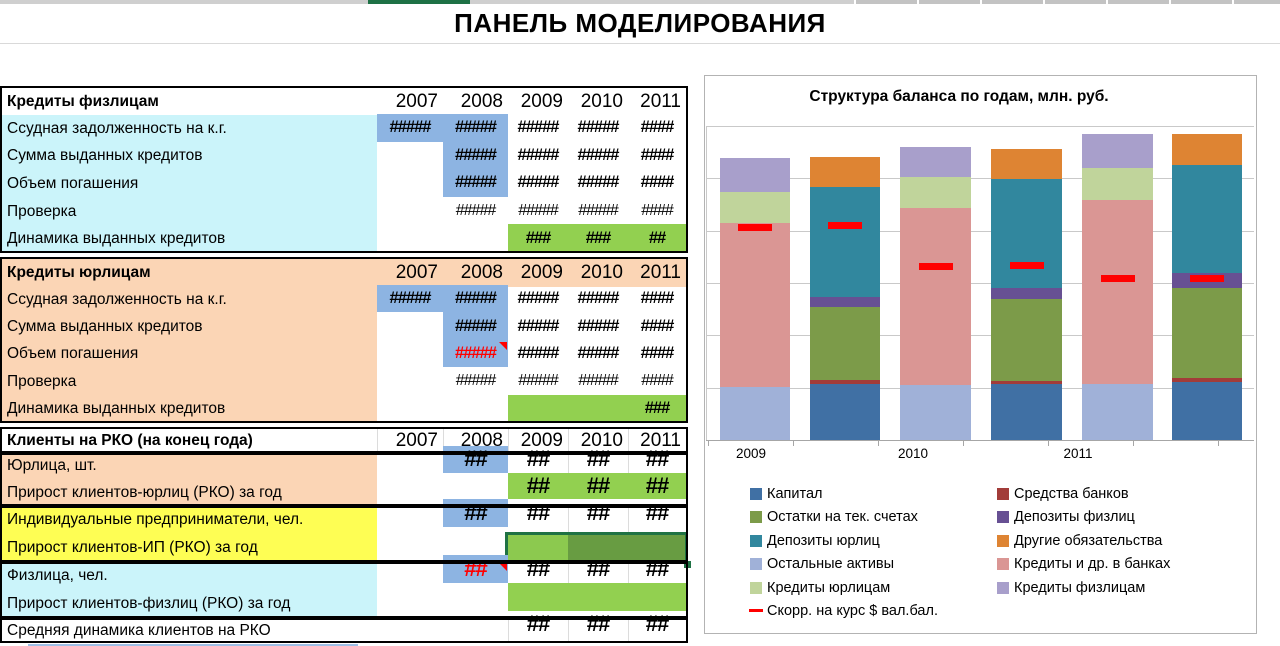 This screenshot has height=646, width=1280. I want to click on legend-item: Депозиты юрлиц, so click(823, 540).